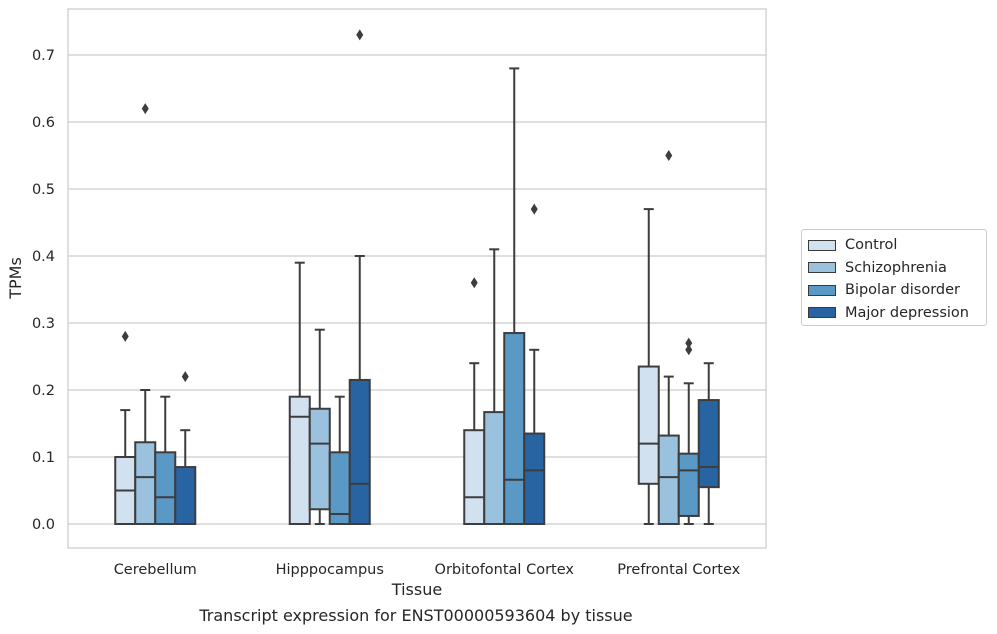 Image resolution: width=997 pixels, height=634 pixels. Describe the element at coordinates (43, 391) in the screenshot. I see `y-tick-label: 0.2` at that location.